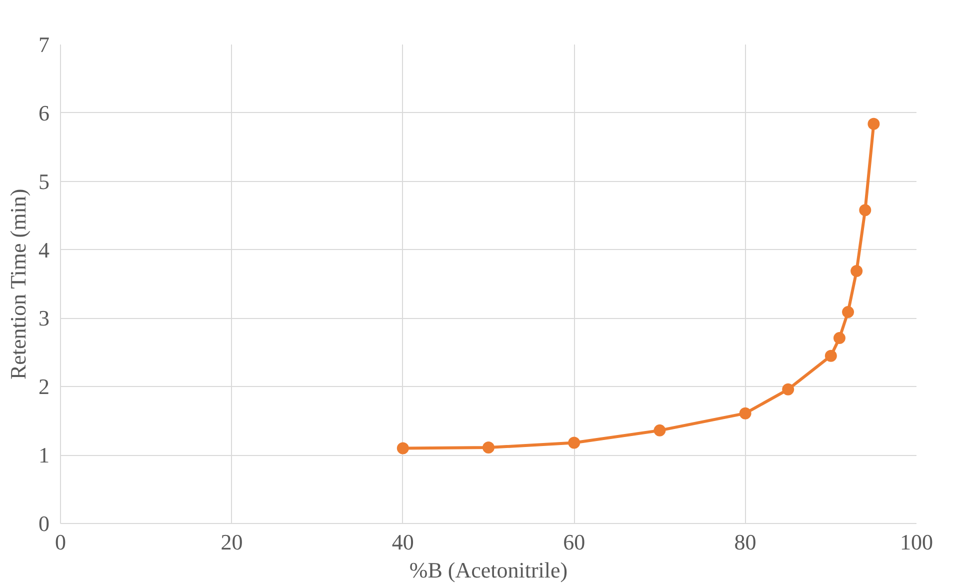  What do you see at coordinates (231, 542) in the screenshot?
I see `x-tick-label: 20` at bounding box center [231, 542].